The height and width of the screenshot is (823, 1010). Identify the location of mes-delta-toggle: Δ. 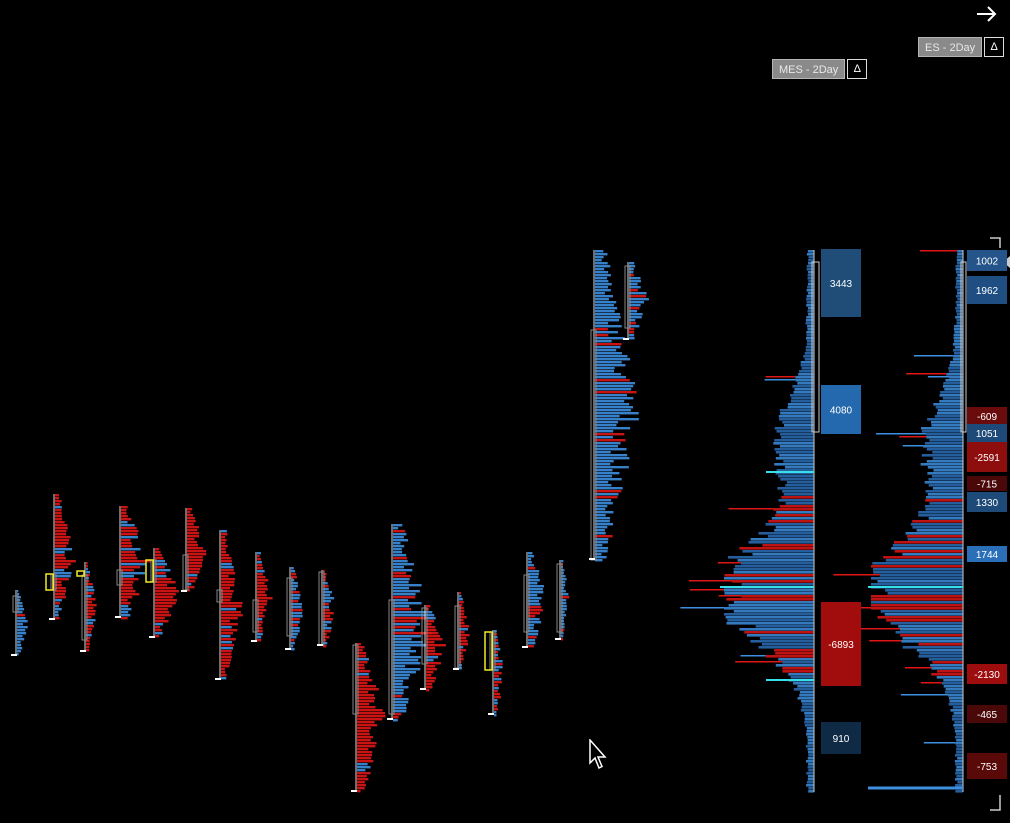
(857, 69).